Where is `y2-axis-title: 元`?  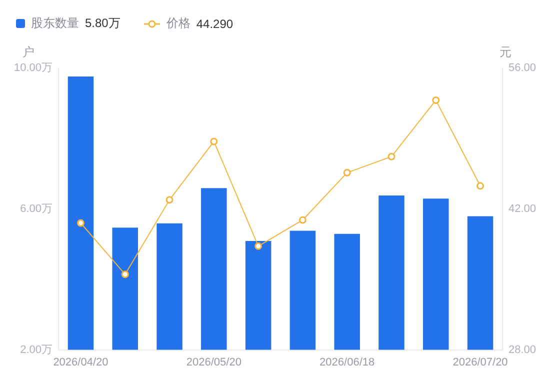 y2-axis-title: 元 is located at coordinates (505, 52).